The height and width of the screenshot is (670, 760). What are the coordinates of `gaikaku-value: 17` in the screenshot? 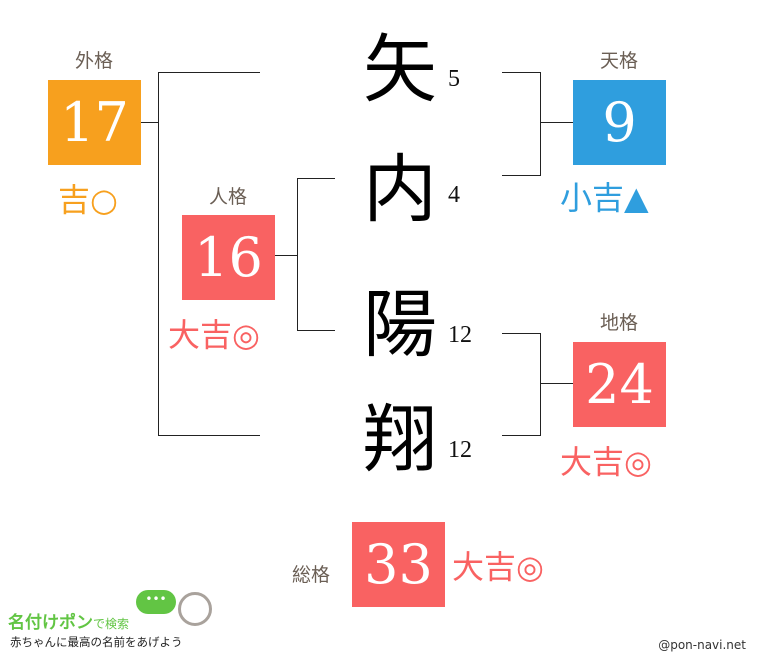 It's located at (94, 122).